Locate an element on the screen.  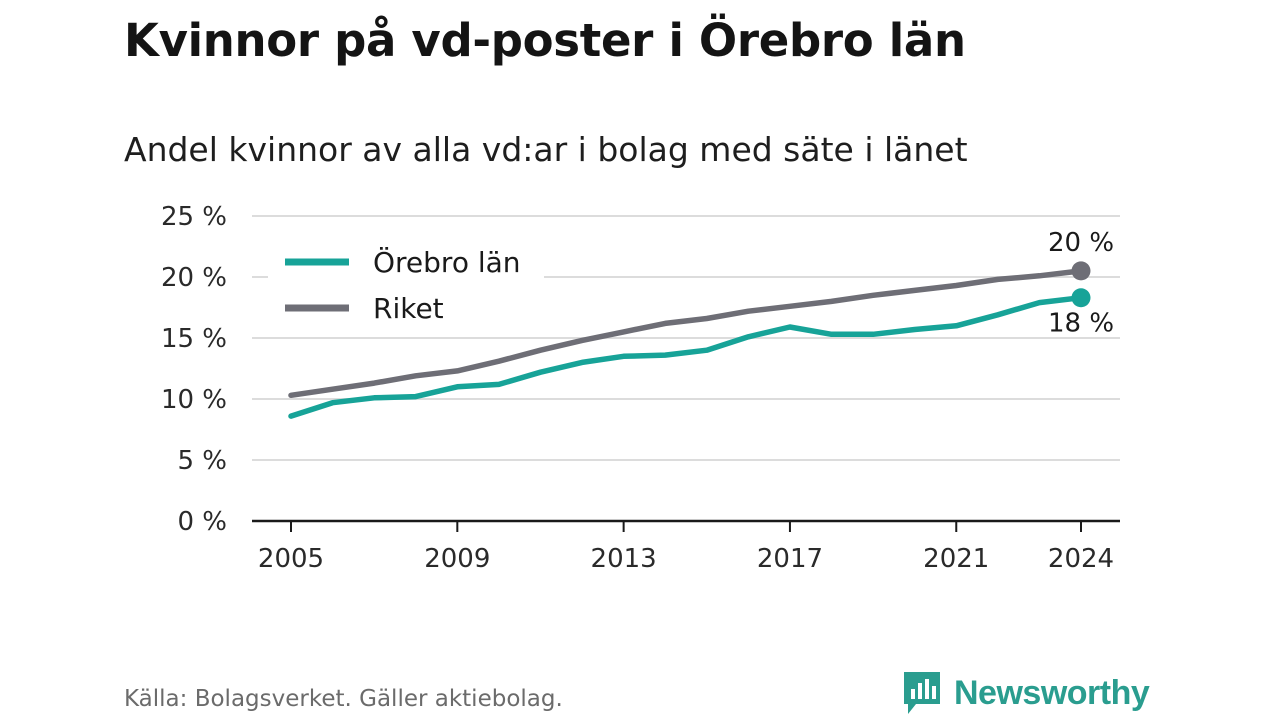
end-labels: 20 % 18 % is located at coordinates (1081, 283).